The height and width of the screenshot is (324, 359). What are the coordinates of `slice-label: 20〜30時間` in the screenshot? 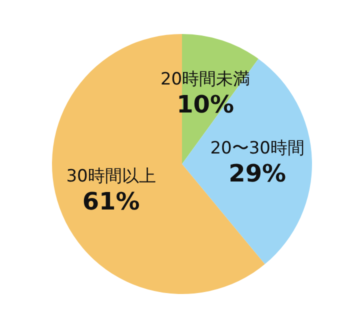 It's located at (257, 148).